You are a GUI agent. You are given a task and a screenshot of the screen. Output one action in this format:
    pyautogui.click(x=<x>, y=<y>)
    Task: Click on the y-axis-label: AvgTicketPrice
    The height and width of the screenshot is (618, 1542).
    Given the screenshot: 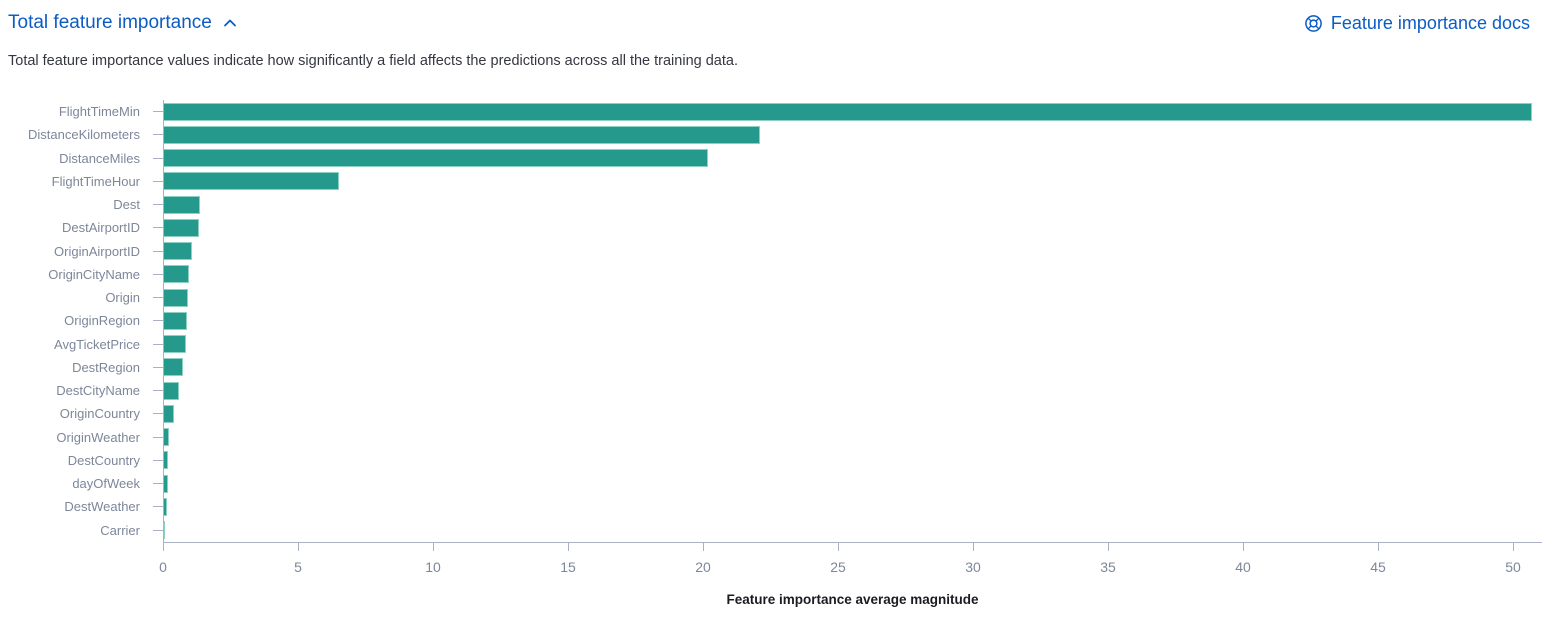 What is the action you would take?
    pyautogui.click(x=97, y=344)
    